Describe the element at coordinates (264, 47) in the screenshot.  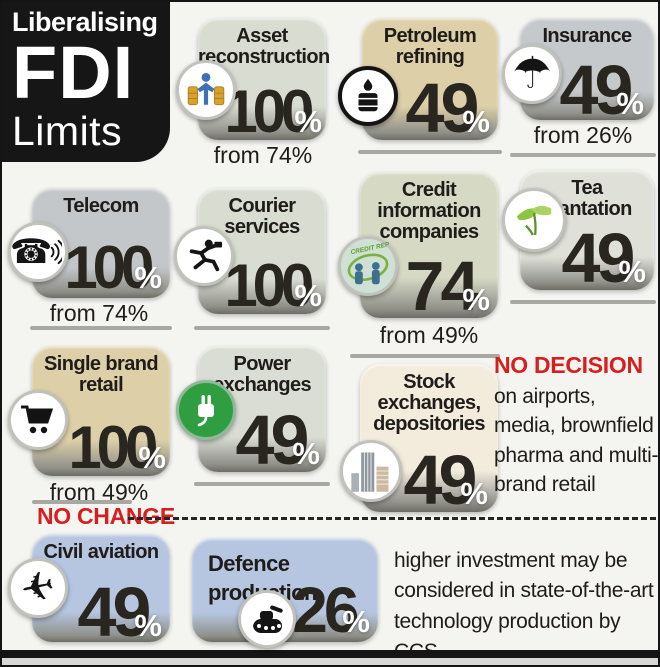
I see `card-label: Asset reconstruction` at that location.